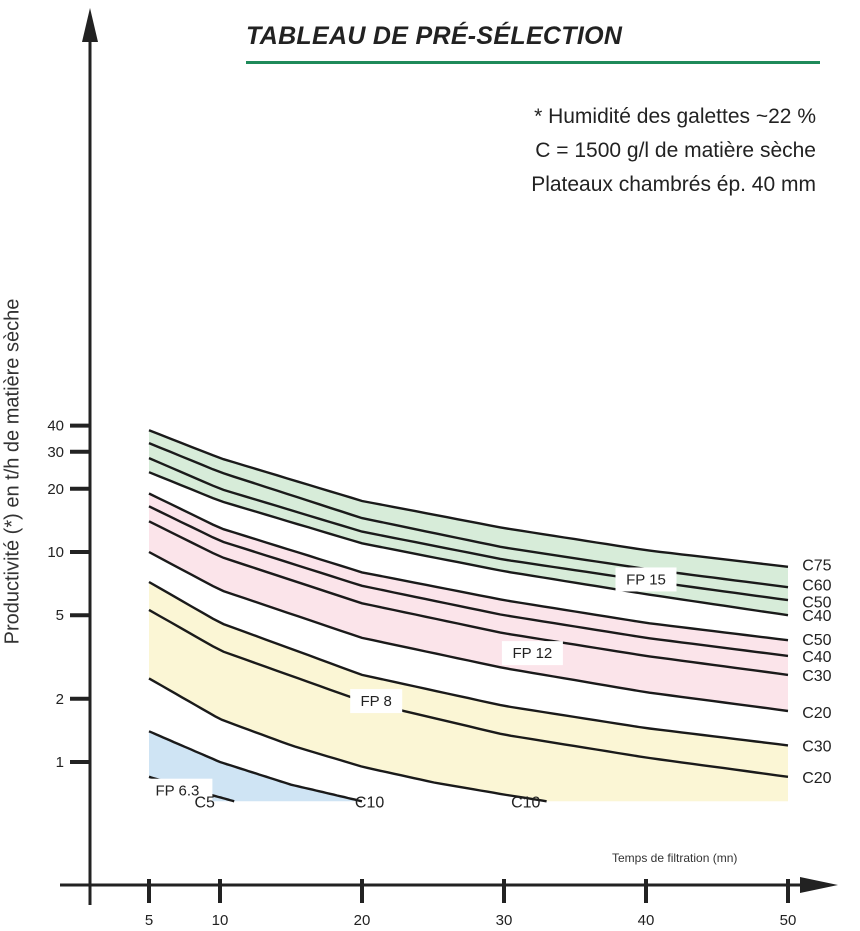 Image resolution: width=860 pixels, height=931 pixels. I want to click on curve-fp15-c40, so click(468, 544).